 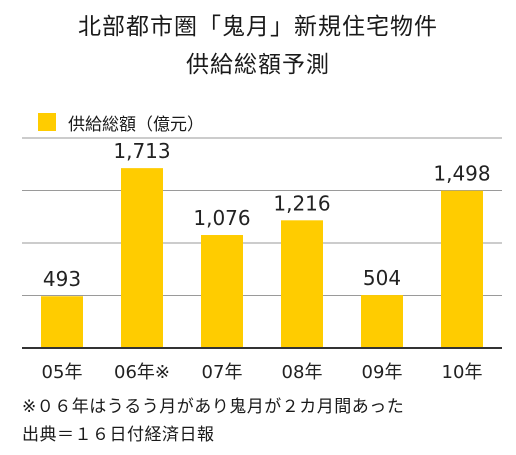 What do you see at coordinates (258, 65) in the screenshot?
I see `chart-title-line2: 供給総額予測` at bounding box center [258, 65].